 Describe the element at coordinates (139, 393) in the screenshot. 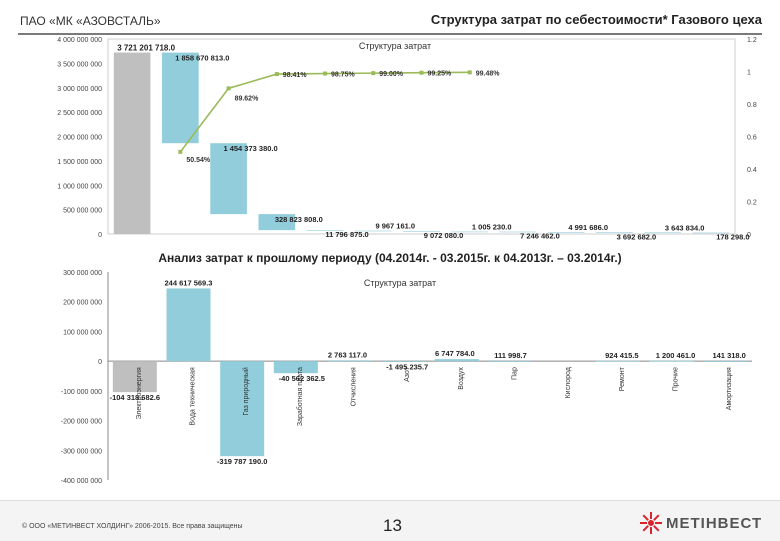

I see `category-label: Электроэнергия` at that location.